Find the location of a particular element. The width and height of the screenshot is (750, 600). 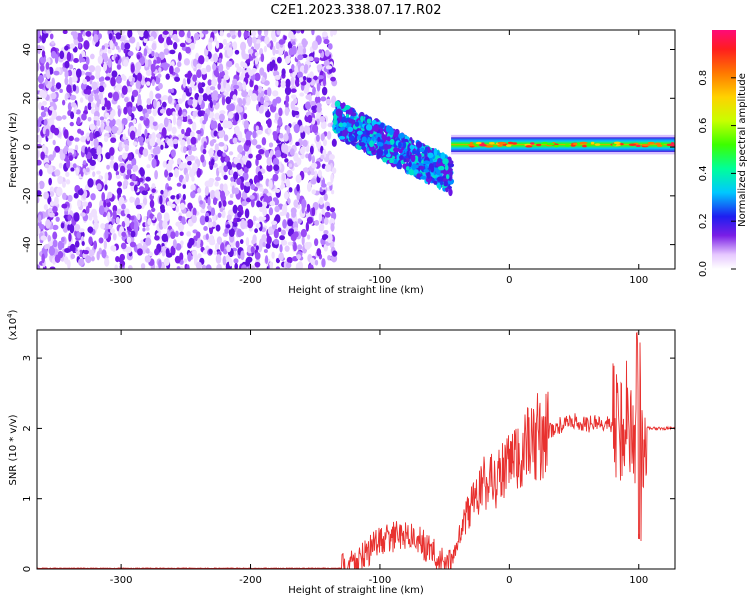

colorbar-tick-label: 0.0 is located at coordinates (703, 269).